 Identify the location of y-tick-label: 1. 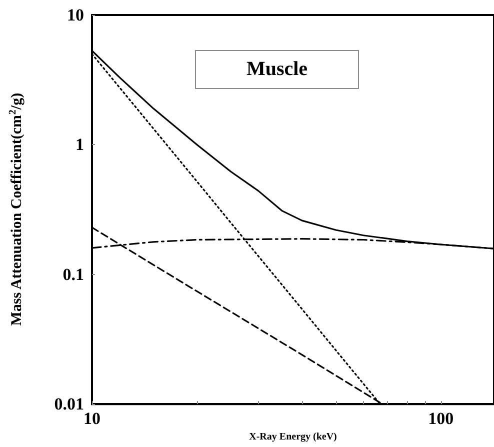
(80, 144).